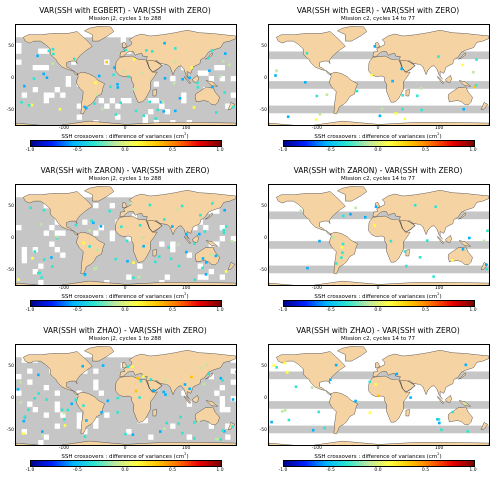  What do you see at coordinates (263, 431) in the screenshot?
I see `lat-tick-label: -50` at bounding box center [263, 431].